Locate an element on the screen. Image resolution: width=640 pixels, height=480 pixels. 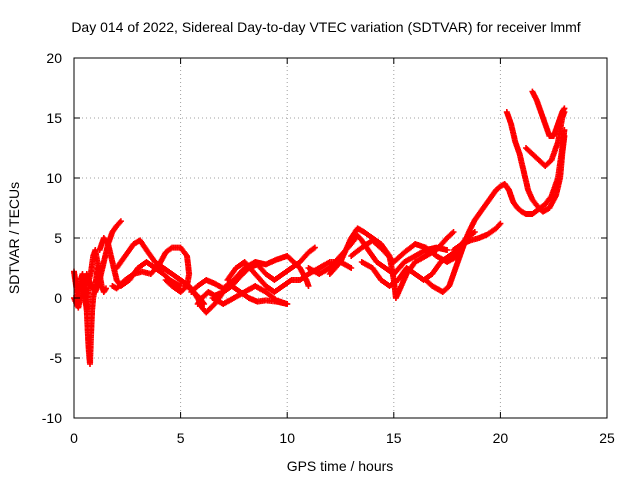
y-tick-label: -10 is located at coordinates (52, 418).